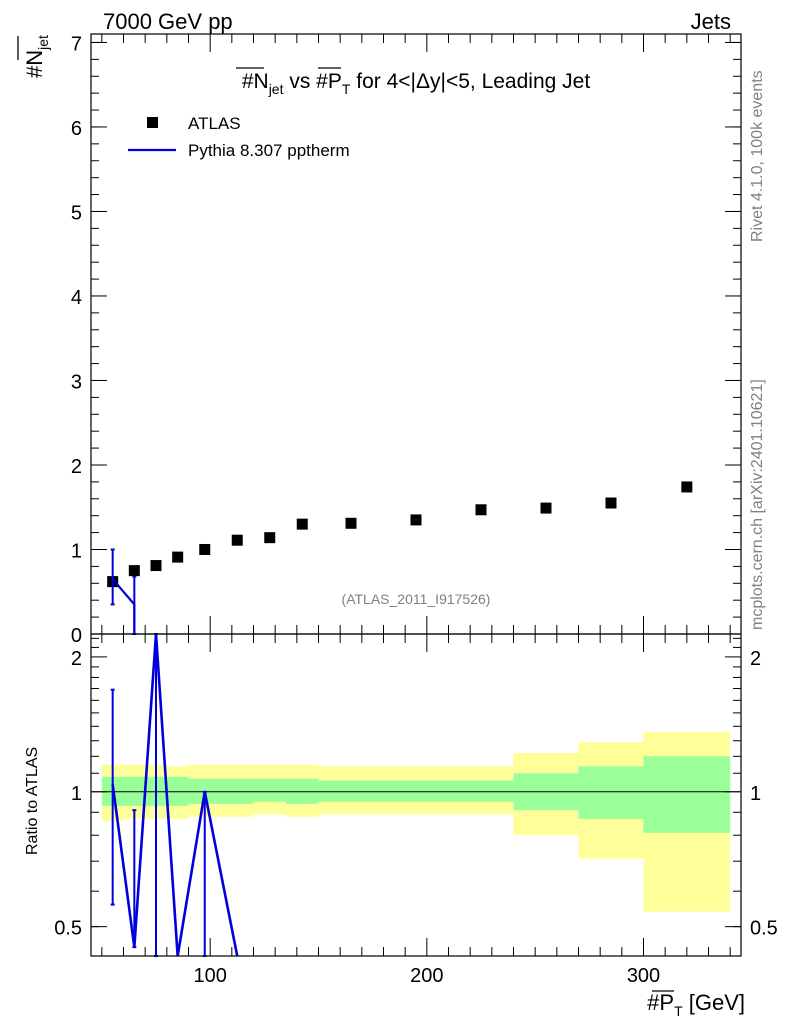 The height and width of the screenshot is (1024, 786). What do you see at coordinates (76, 44) in the screenshot?
I see `y-tick-label: 7` at bounding box center [76, 44].